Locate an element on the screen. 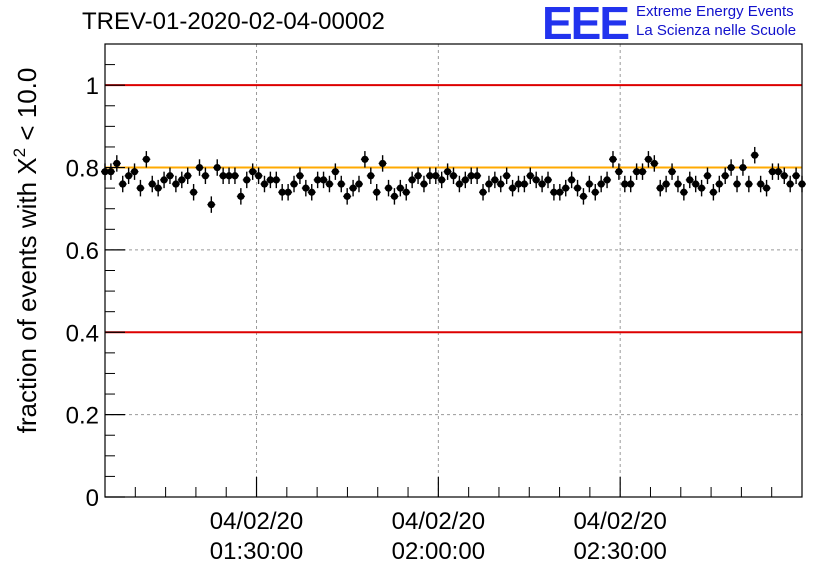  y-tick-label: 0 is located at coordinates (92, 498).